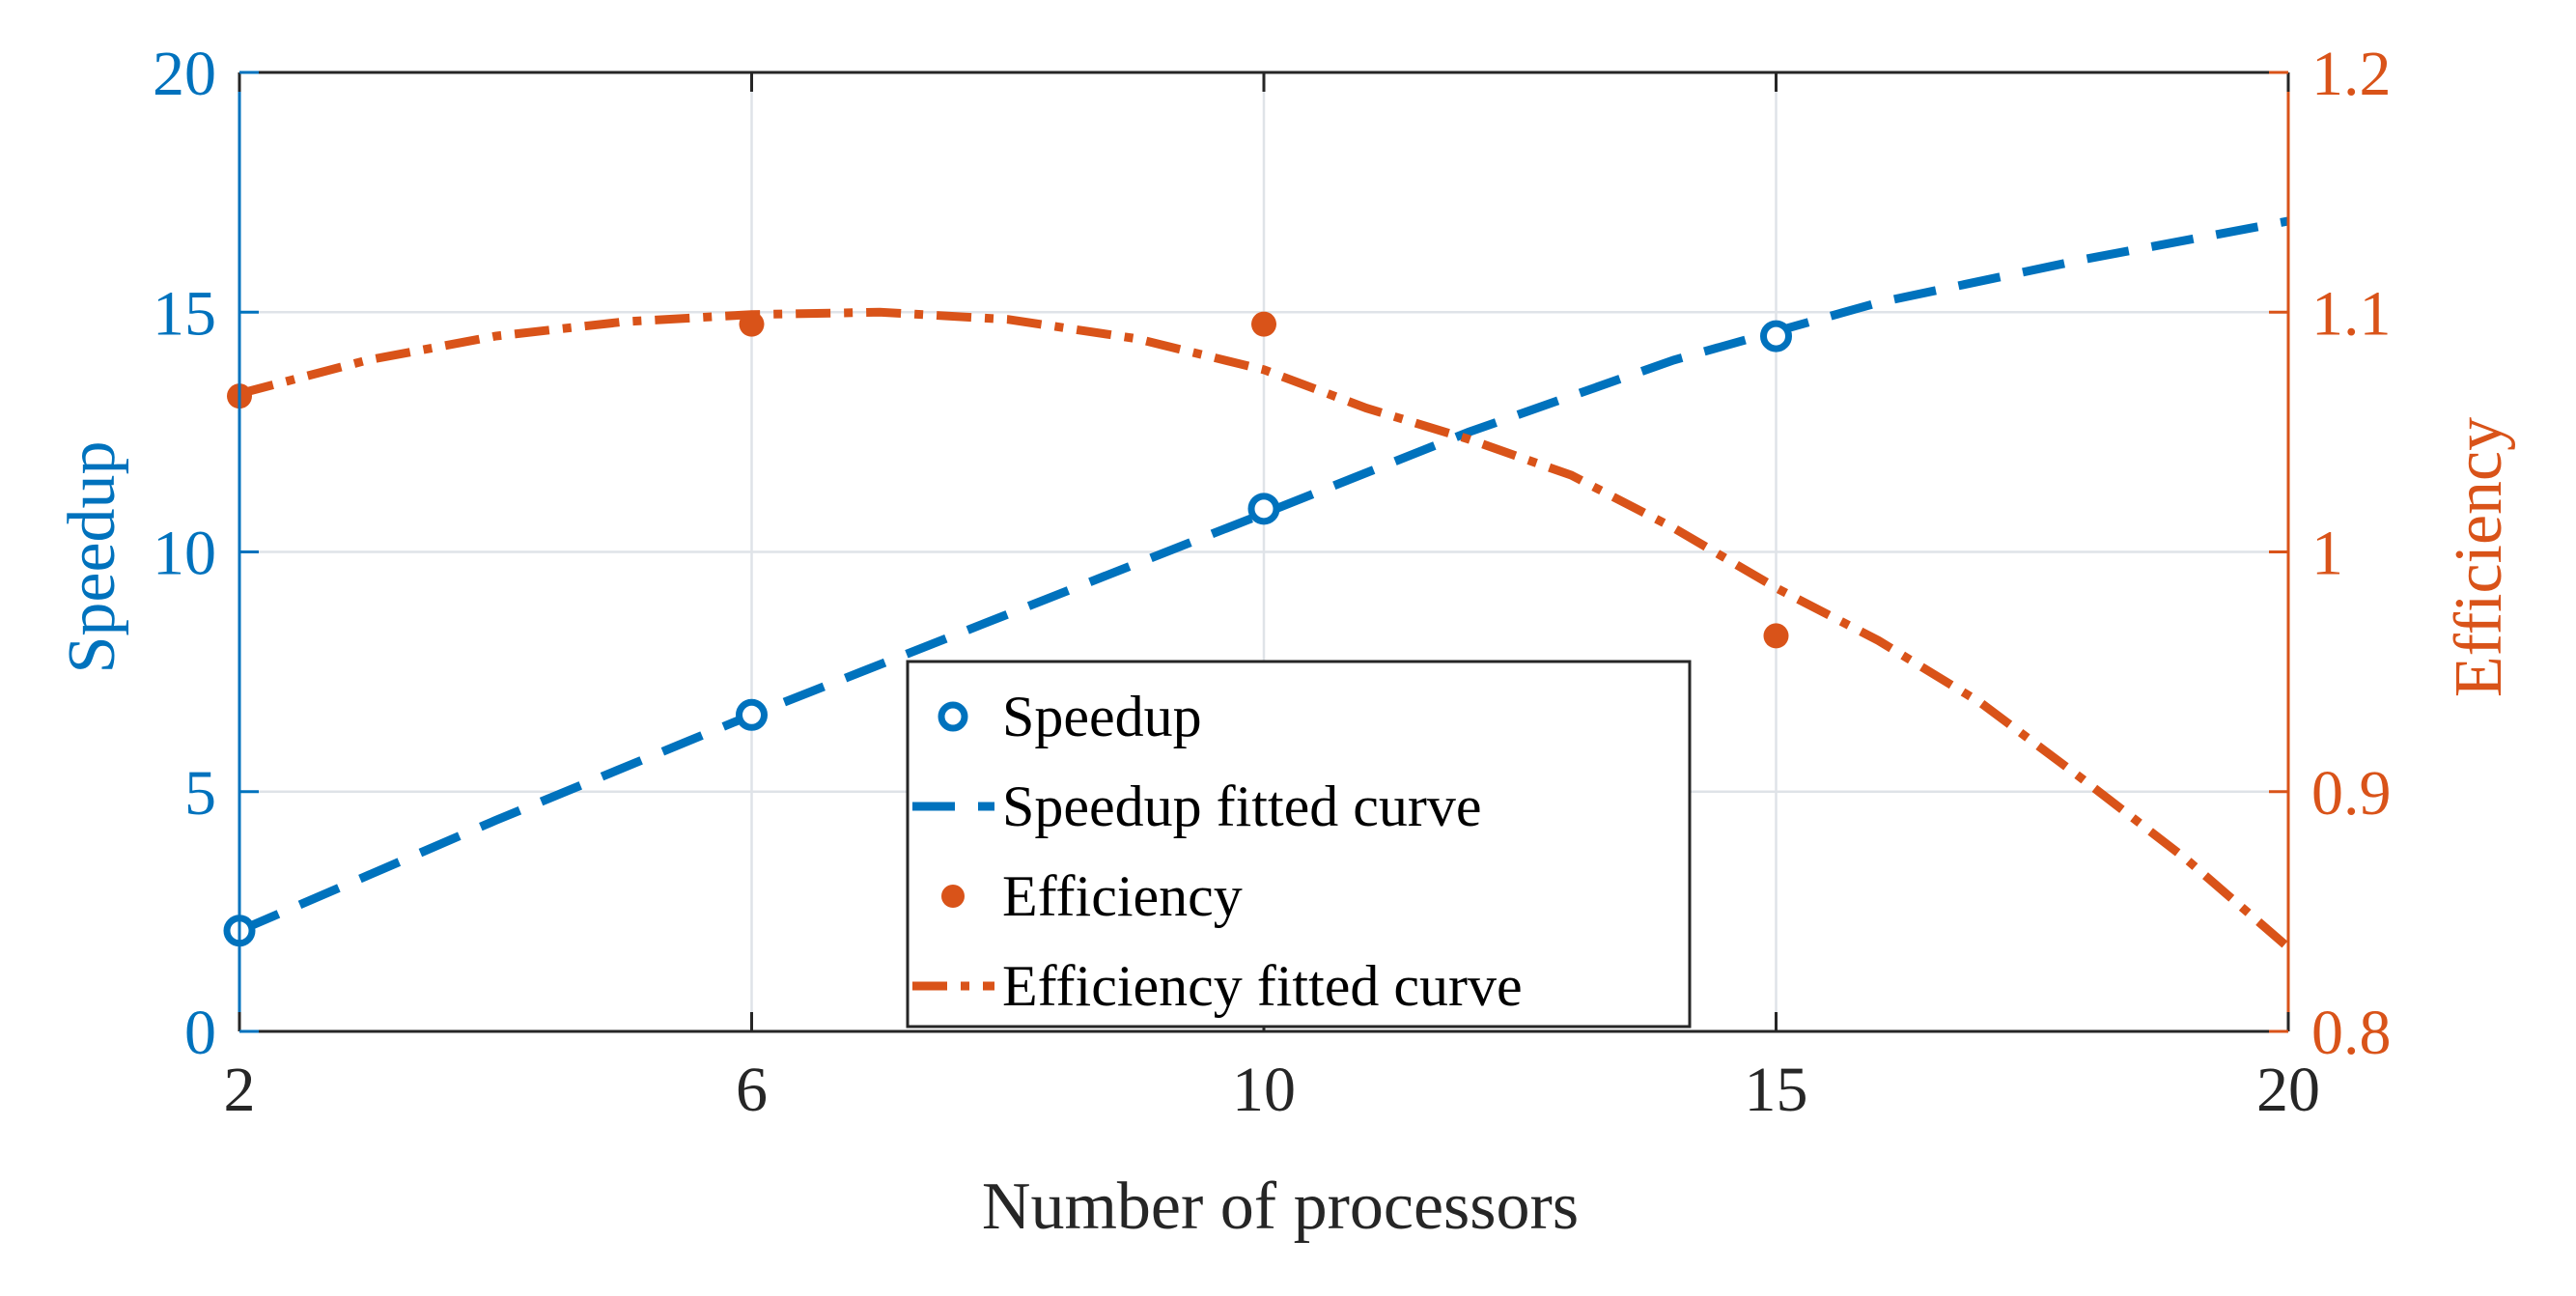 The width and height of the screenshot is (2576, 1296). Describe the element at coordinates (1264, 1090) in the screenshot. I see `x-tick-label: 10` at that location.